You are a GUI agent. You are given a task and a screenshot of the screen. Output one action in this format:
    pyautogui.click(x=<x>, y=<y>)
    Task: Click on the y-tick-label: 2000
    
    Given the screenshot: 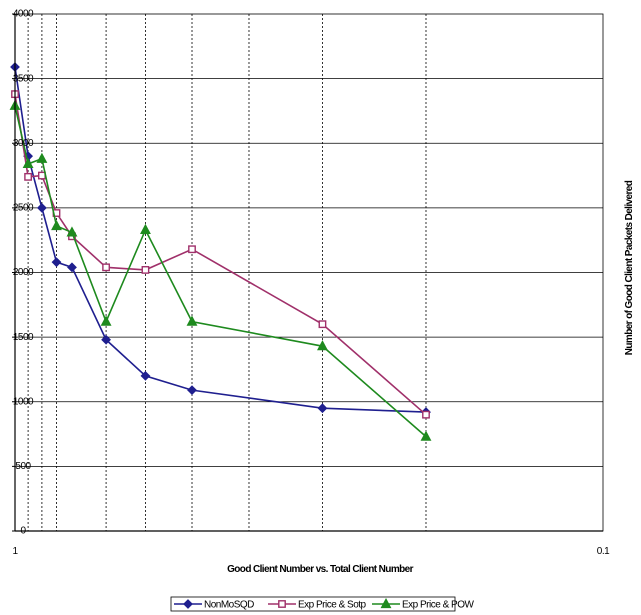 What is the action you would take?
    pyautogui.click(x=23, y=272)
    